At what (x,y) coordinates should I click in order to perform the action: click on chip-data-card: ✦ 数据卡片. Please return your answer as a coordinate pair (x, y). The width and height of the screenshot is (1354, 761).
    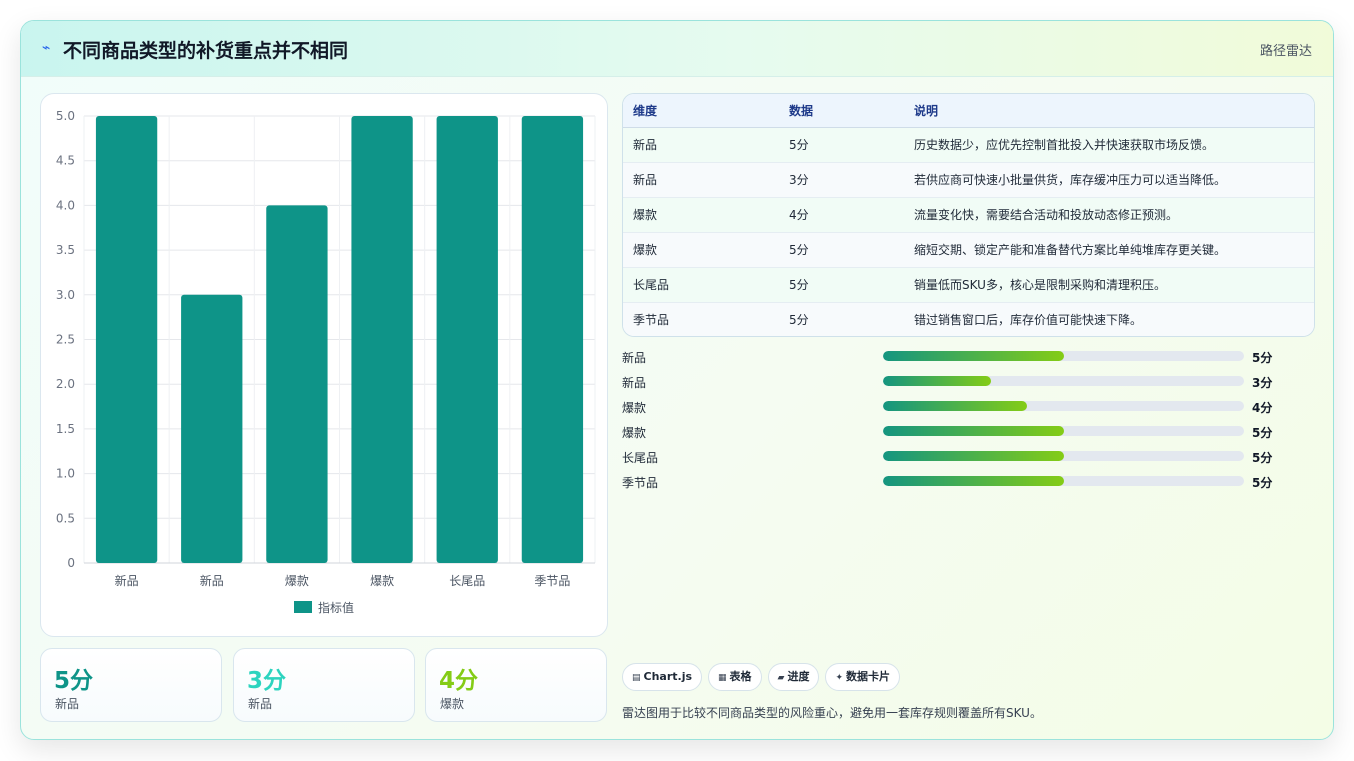
    Looking at the image, I should click on (863, 677).